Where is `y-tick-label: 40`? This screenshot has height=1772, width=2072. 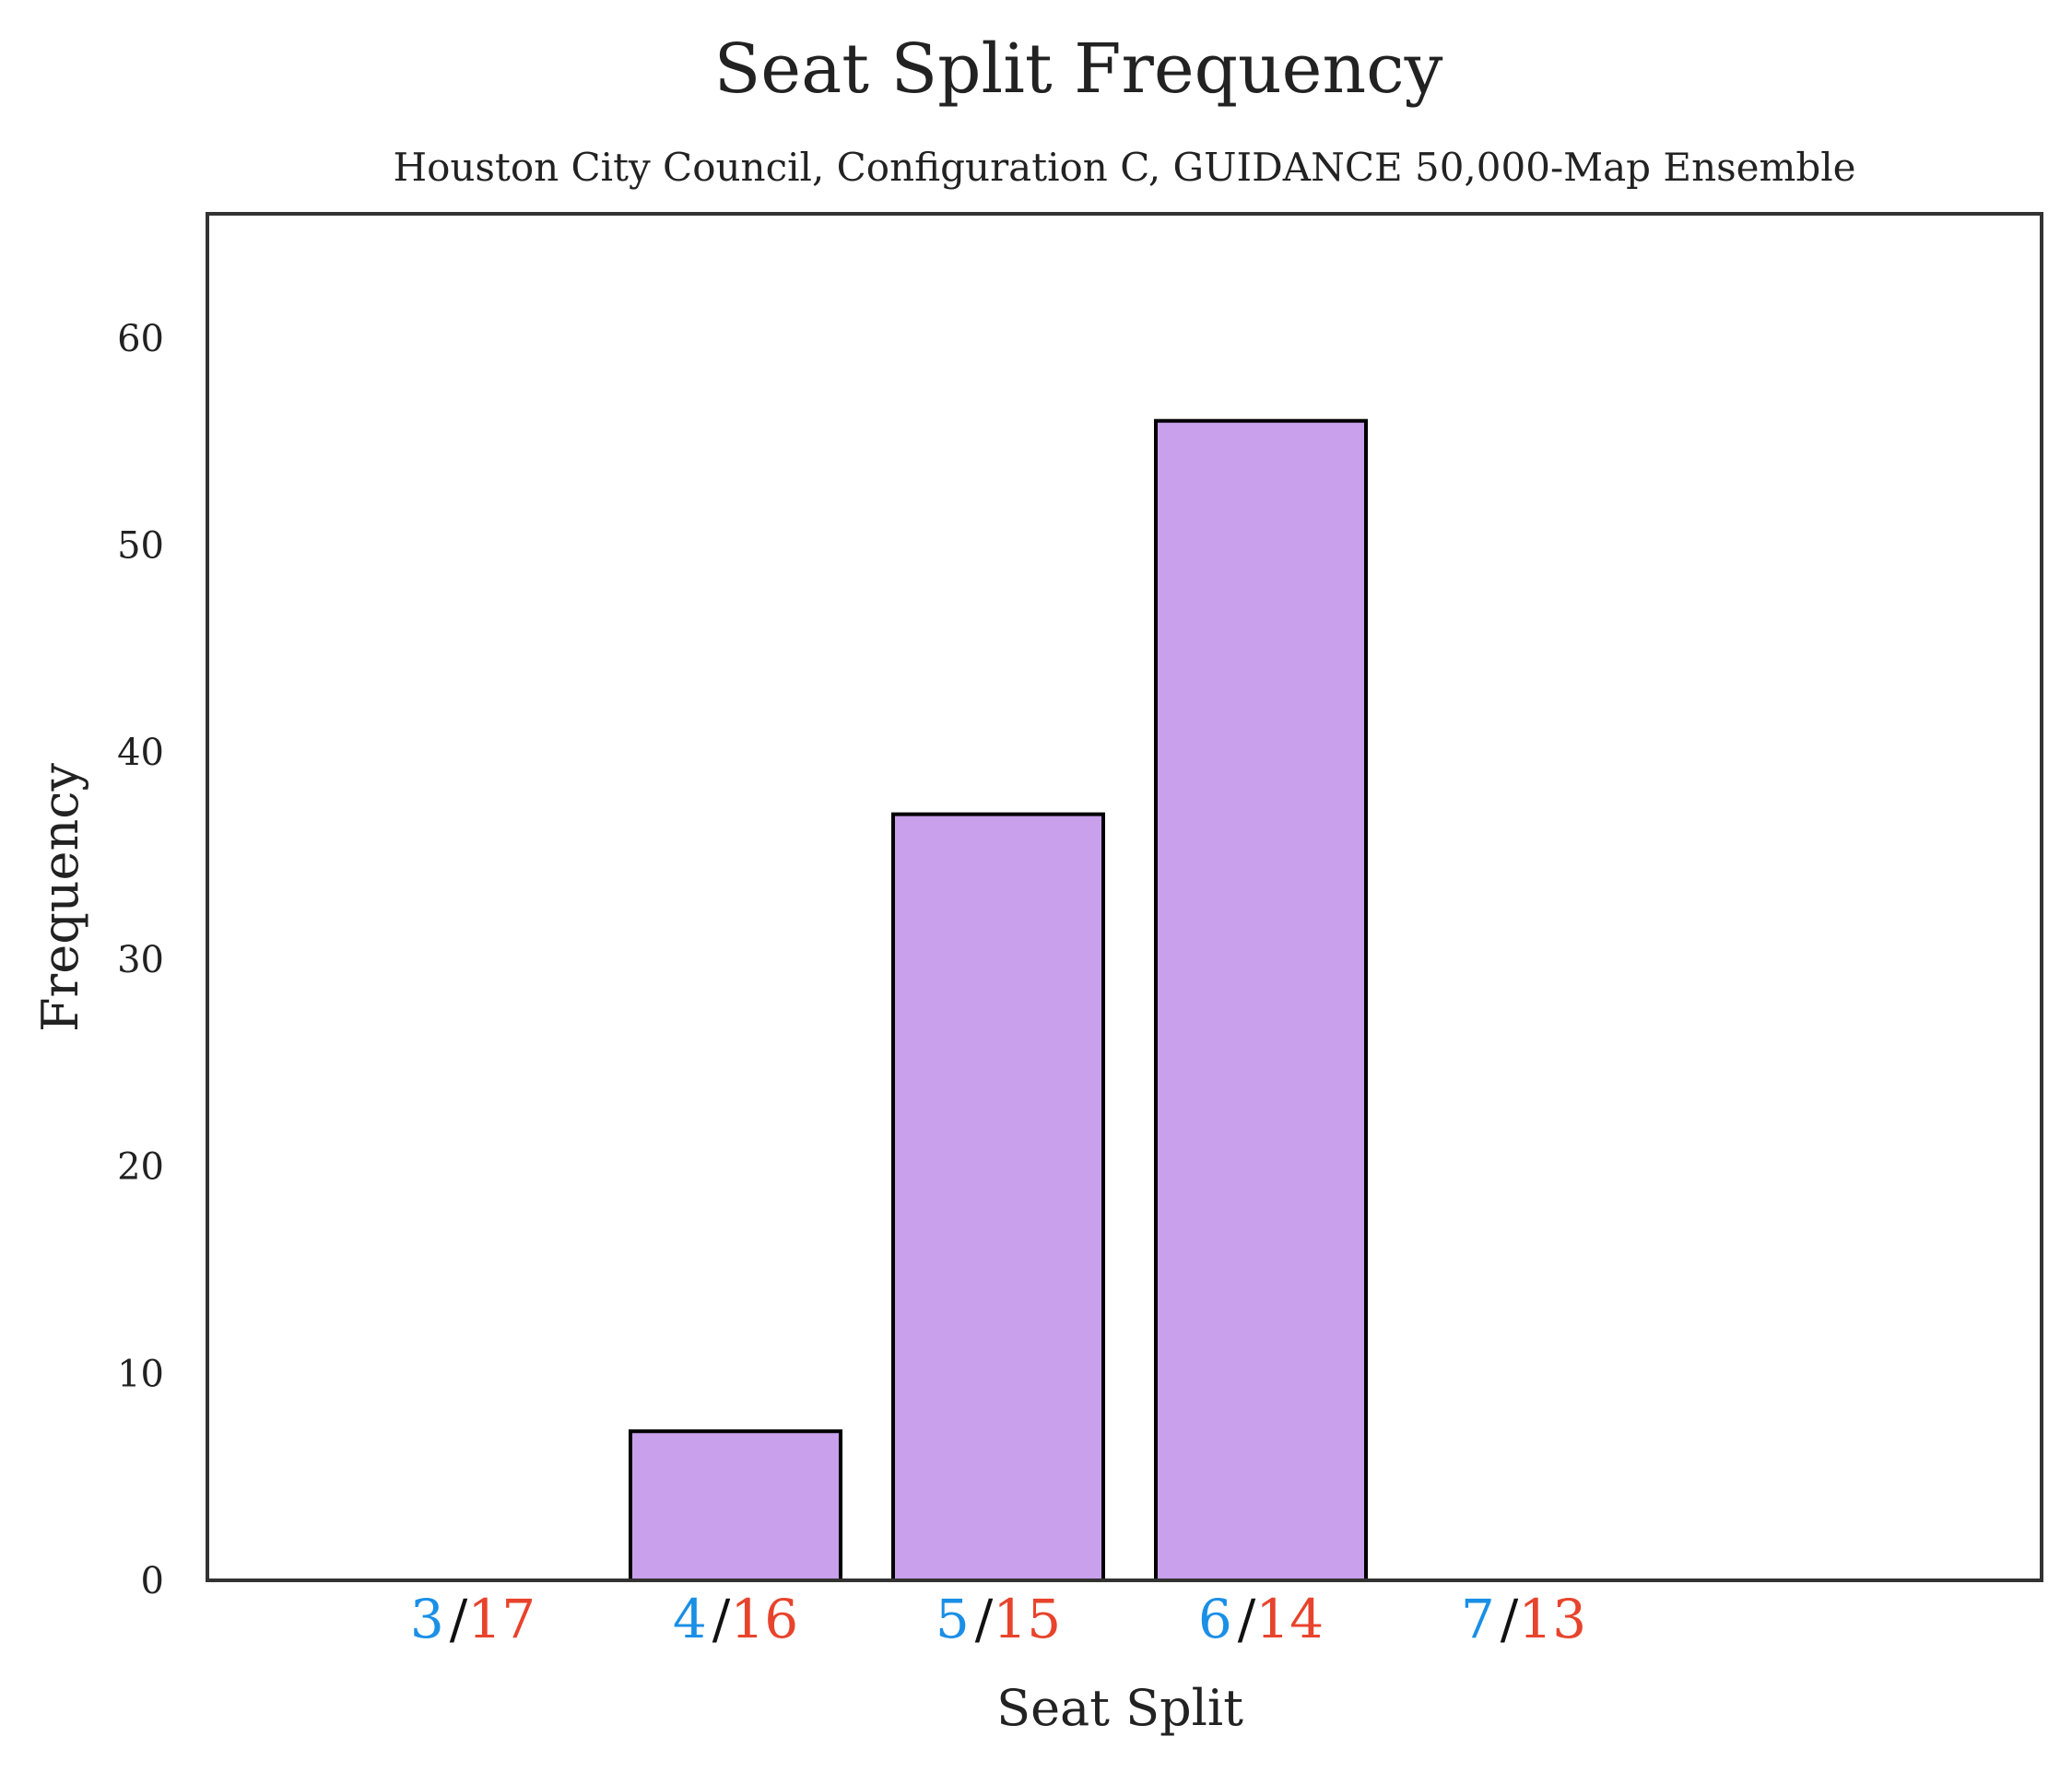
y-tick-label: 40 is located at coordinates (141, 753).